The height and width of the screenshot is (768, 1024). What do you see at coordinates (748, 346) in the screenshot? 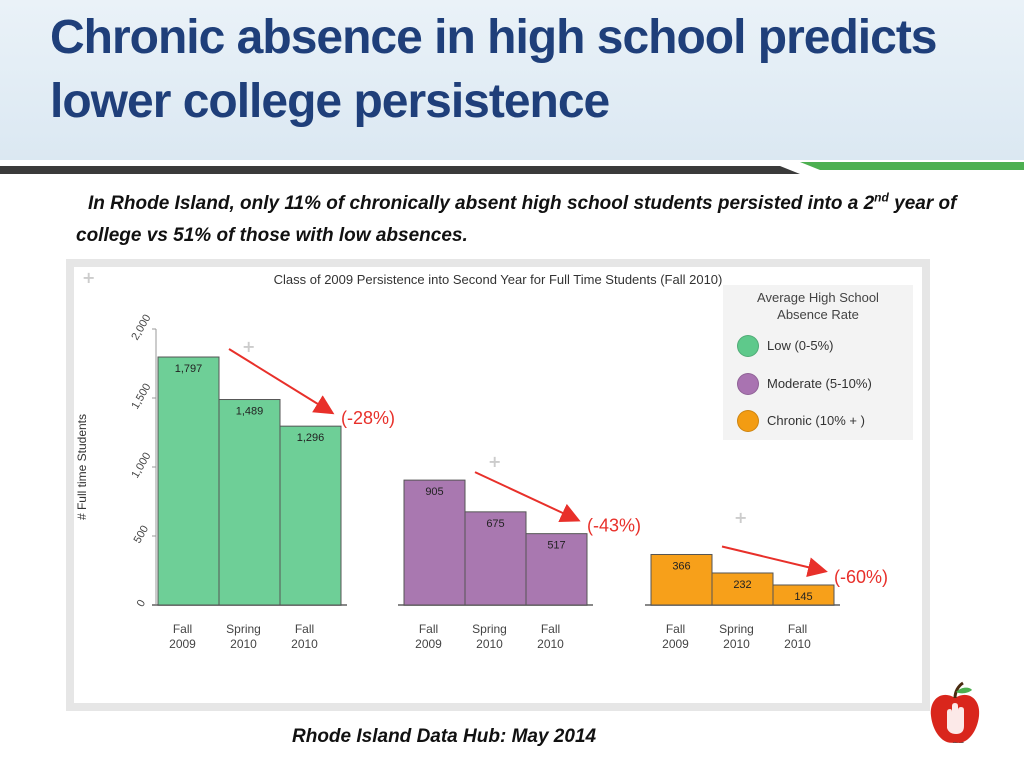
I see `legend-swatch-low` at bounding box center [748, 346].